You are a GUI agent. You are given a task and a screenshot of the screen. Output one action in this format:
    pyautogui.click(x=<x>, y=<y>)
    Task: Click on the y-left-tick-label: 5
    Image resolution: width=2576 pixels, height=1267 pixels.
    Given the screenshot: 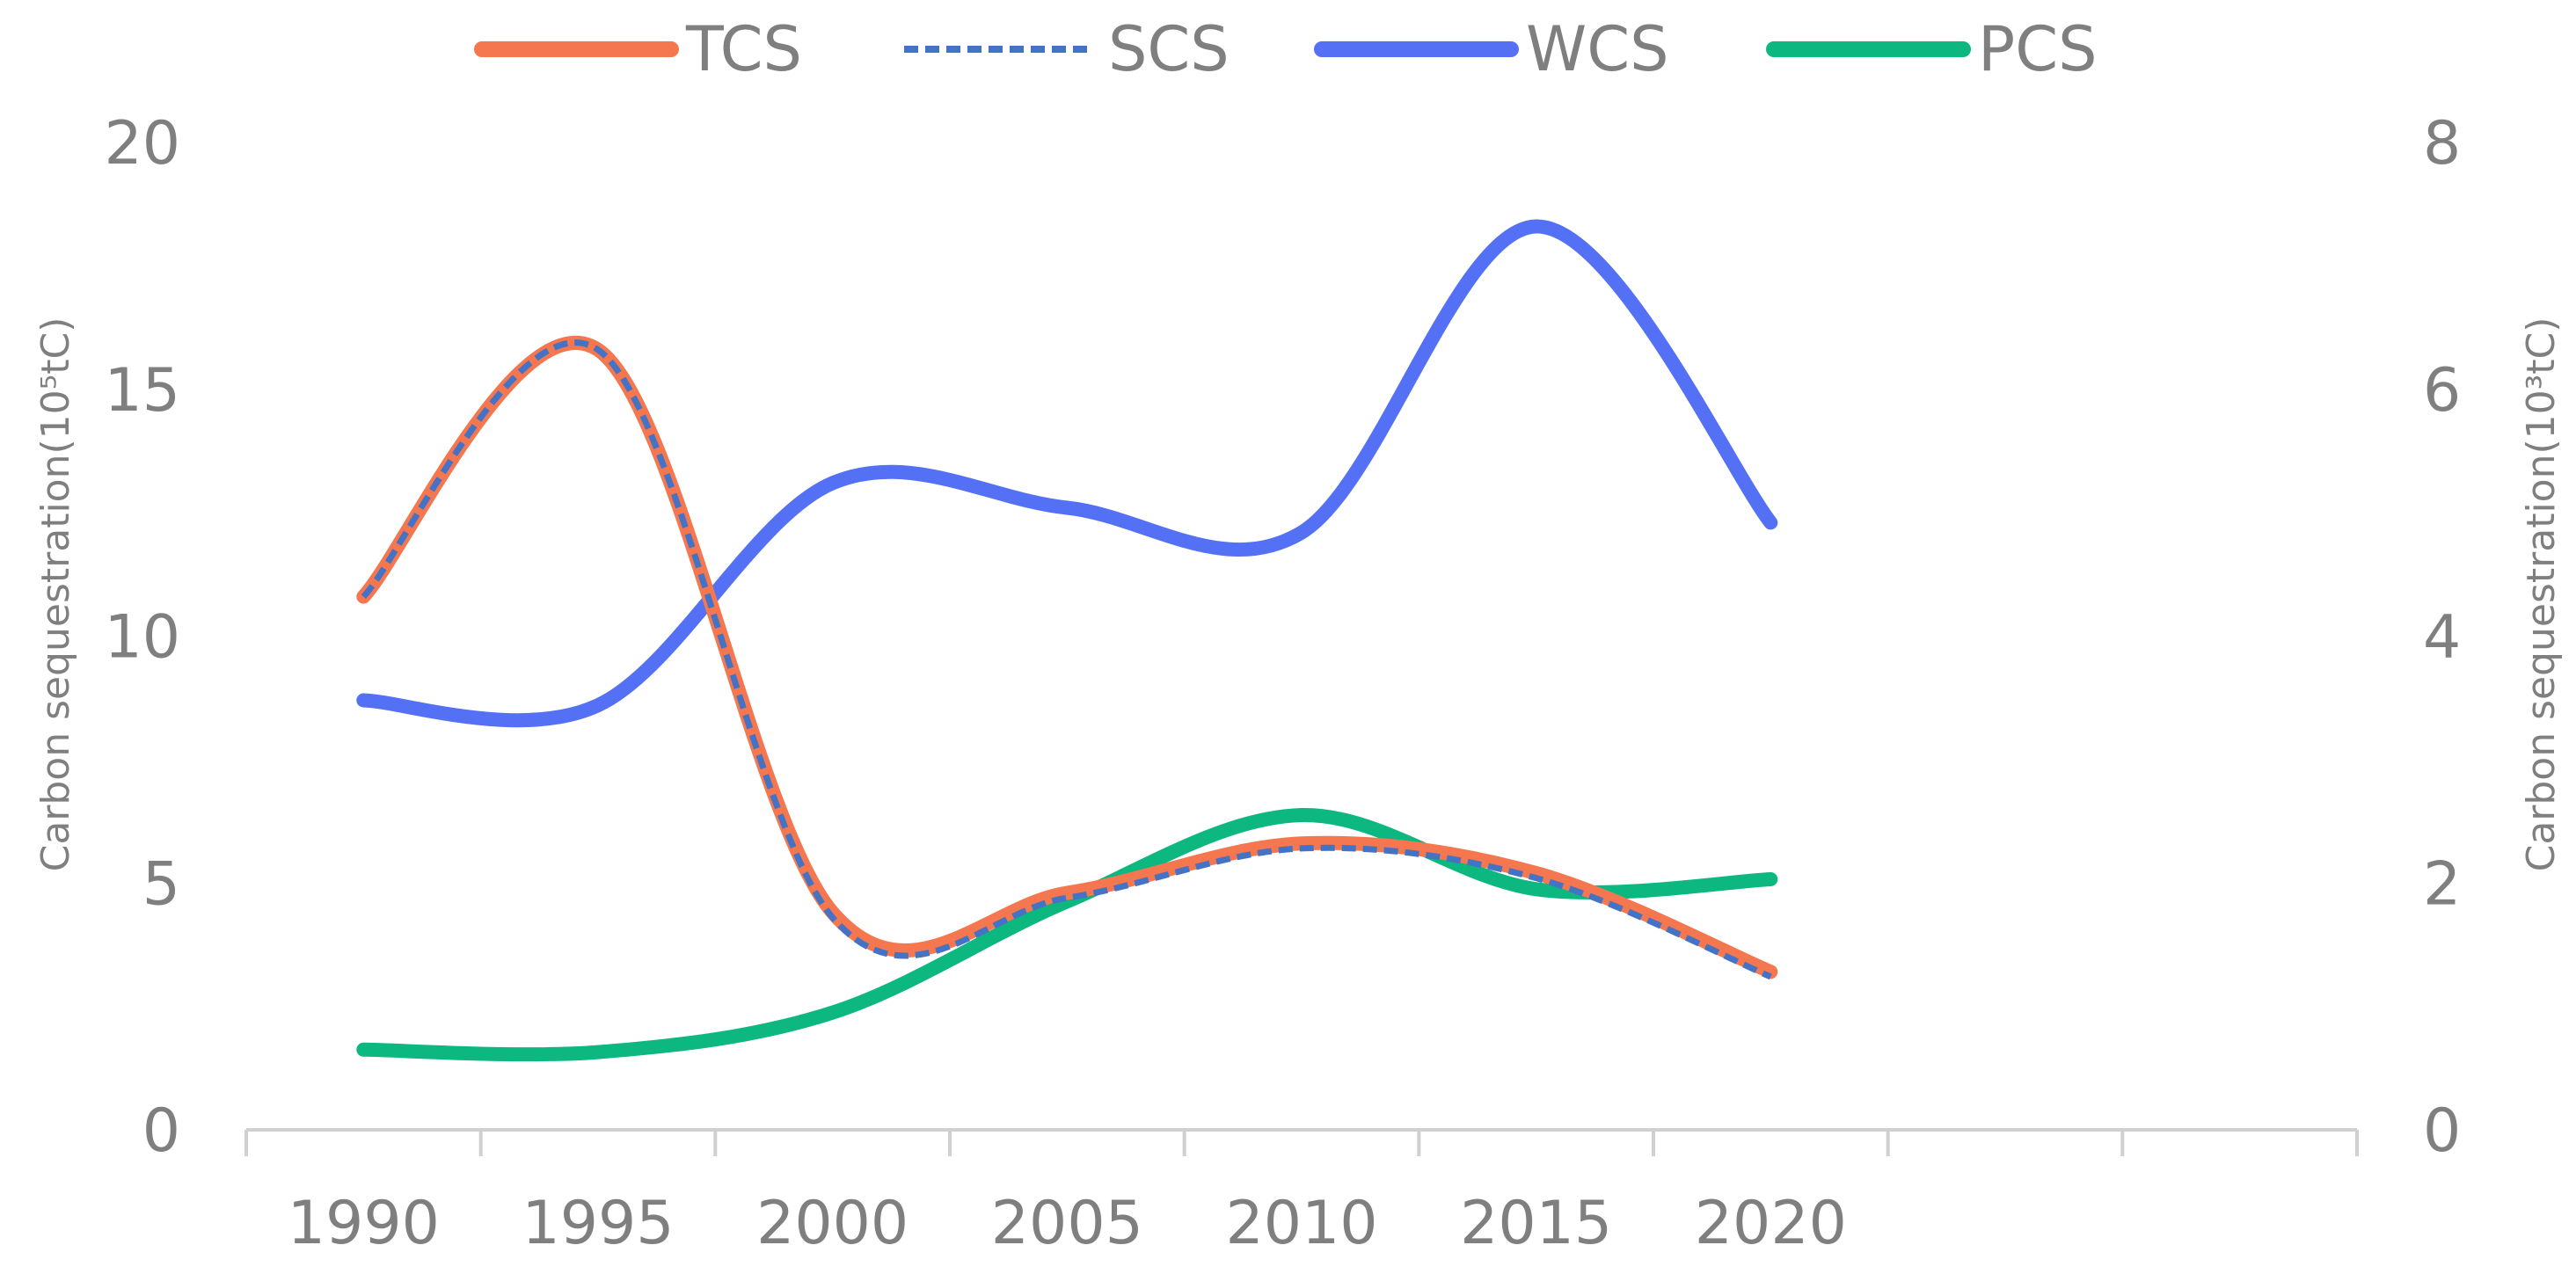 What is the action you would take?
    pyautogui.click(x=161, y=884)
    